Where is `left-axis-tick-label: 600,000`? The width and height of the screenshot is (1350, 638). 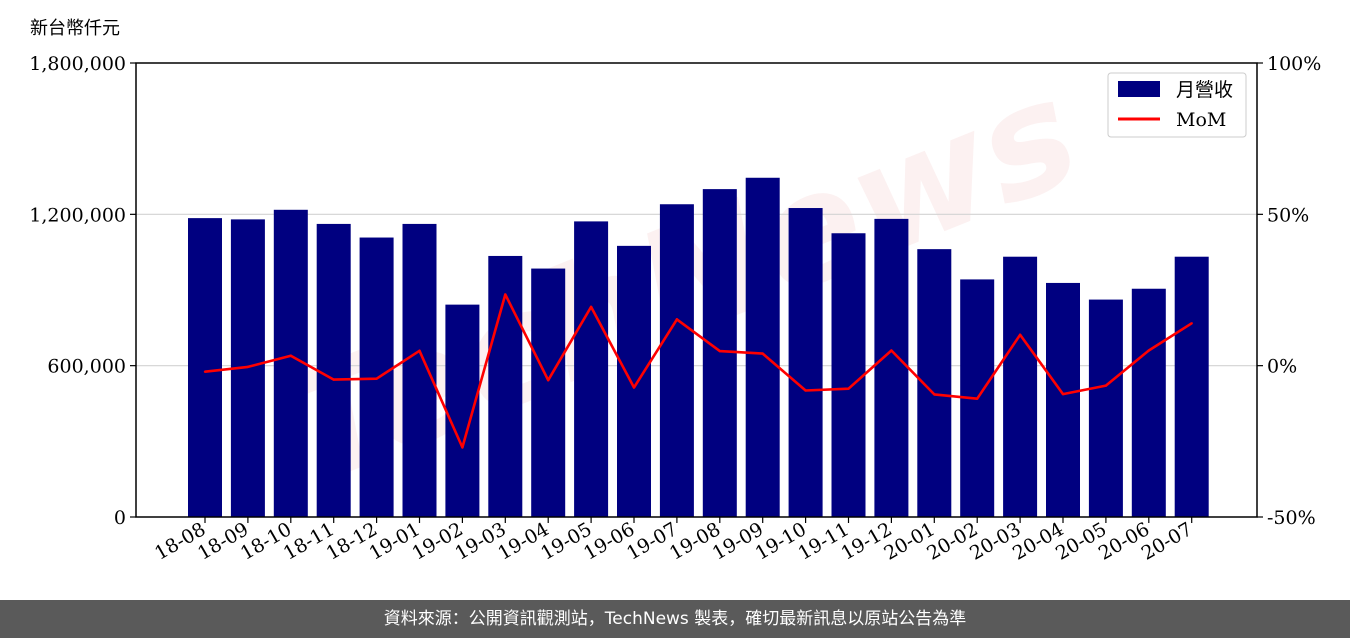
left-axis-tick-label: 600,000 is located at coordinates (86, 367).